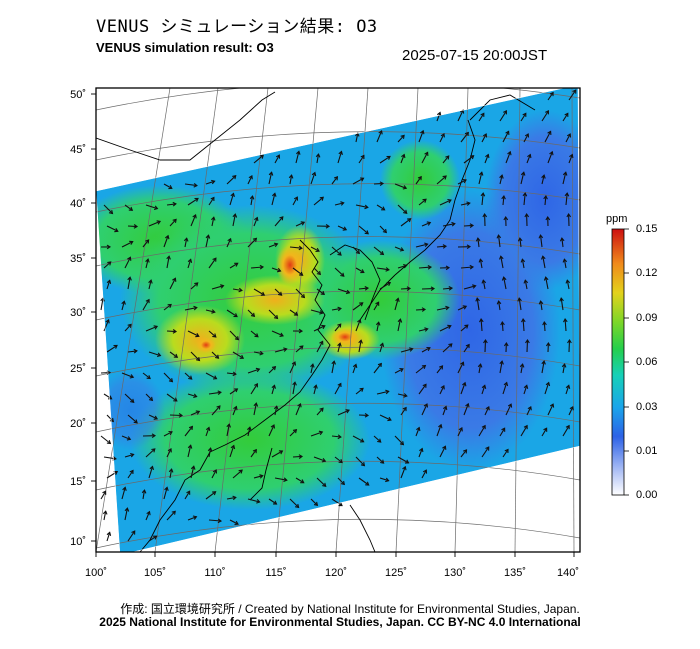 The height and width of the screenshot is (649, 700). I want to click on lon-label: 125˚, so click(396, 573).